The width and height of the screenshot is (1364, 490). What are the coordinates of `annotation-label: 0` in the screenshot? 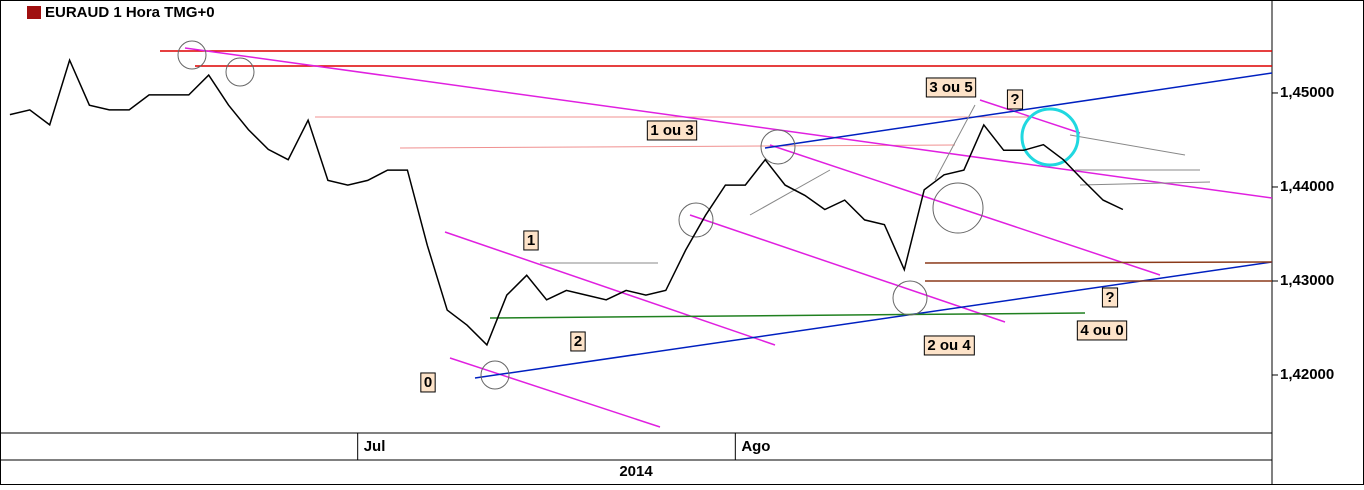 It's located at (428, 382).